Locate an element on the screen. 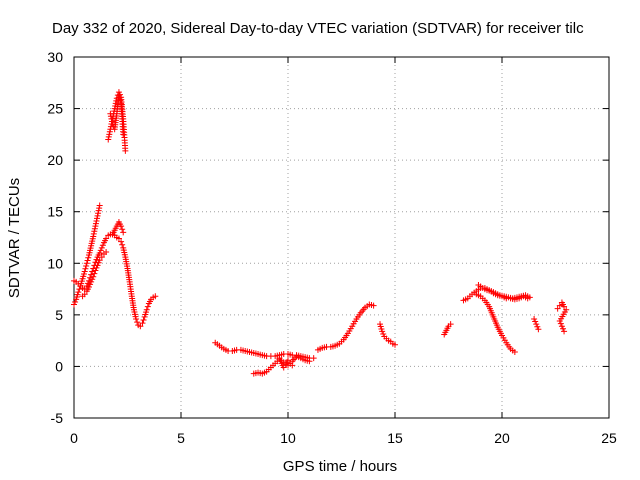 This screenshot has height=480, width=640. y-tick-labels: -5 0 5 10 15 20 25 30 is located at coordinates (55, 237).